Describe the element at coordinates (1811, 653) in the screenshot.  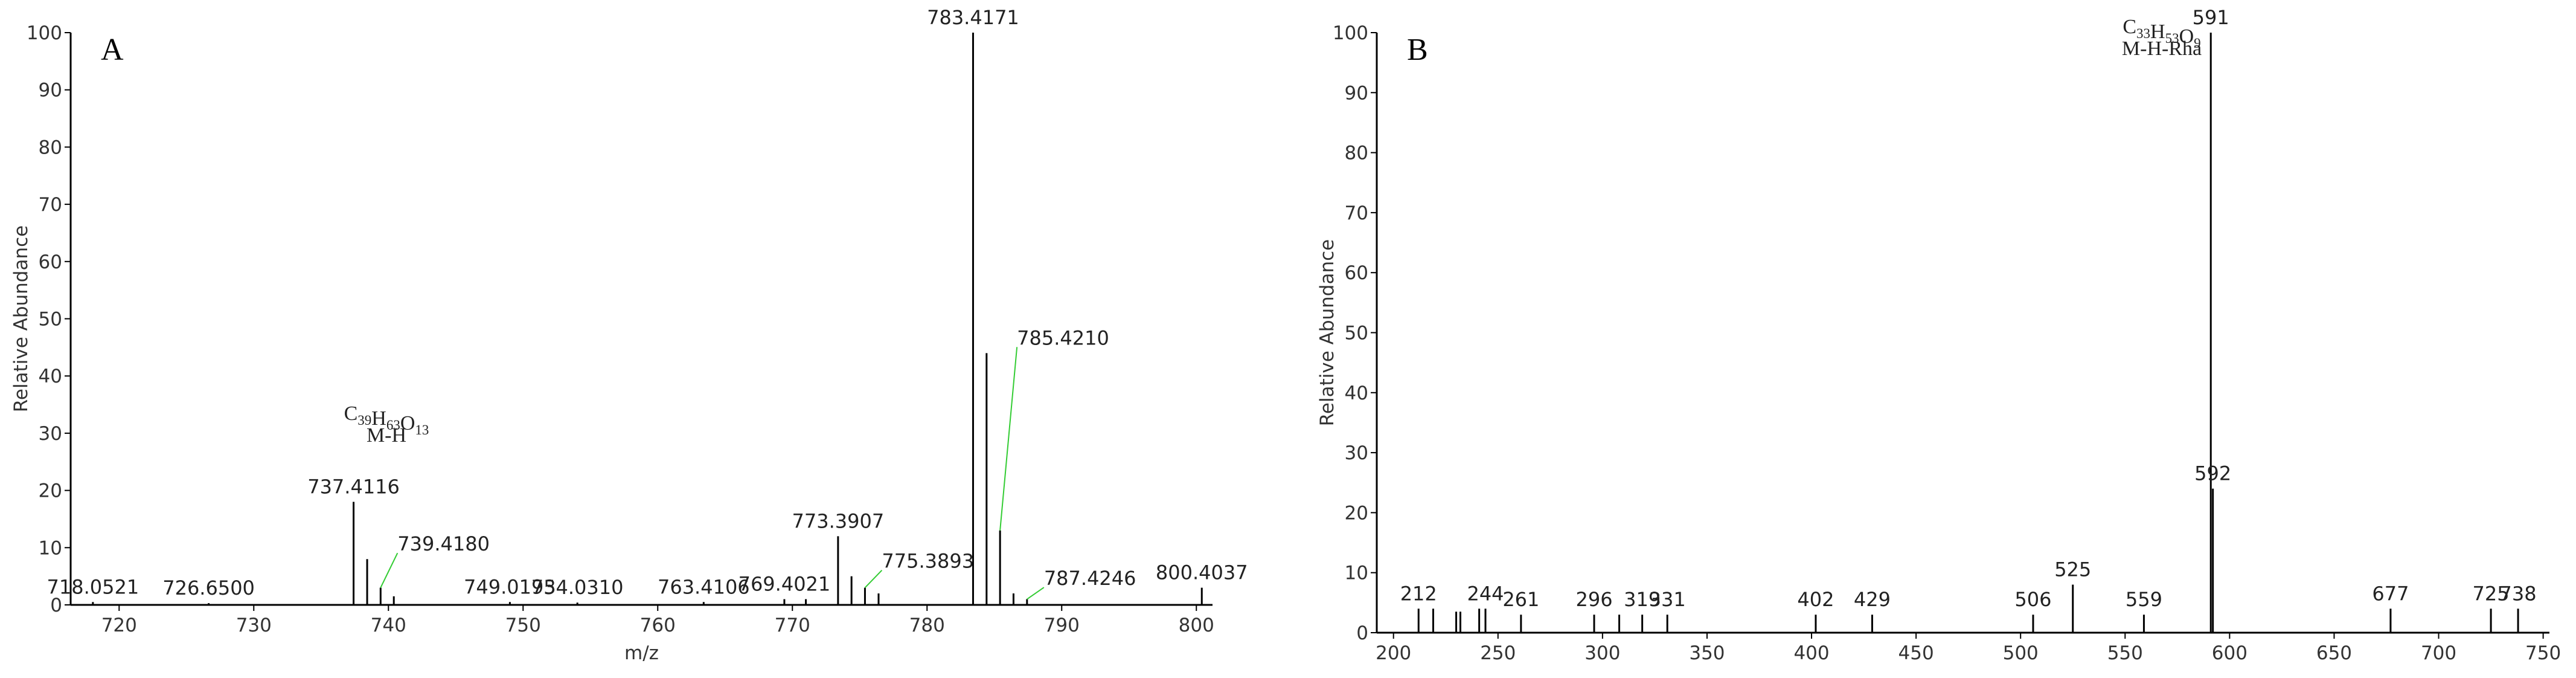
I see `x-tick-label: 400` at that location.